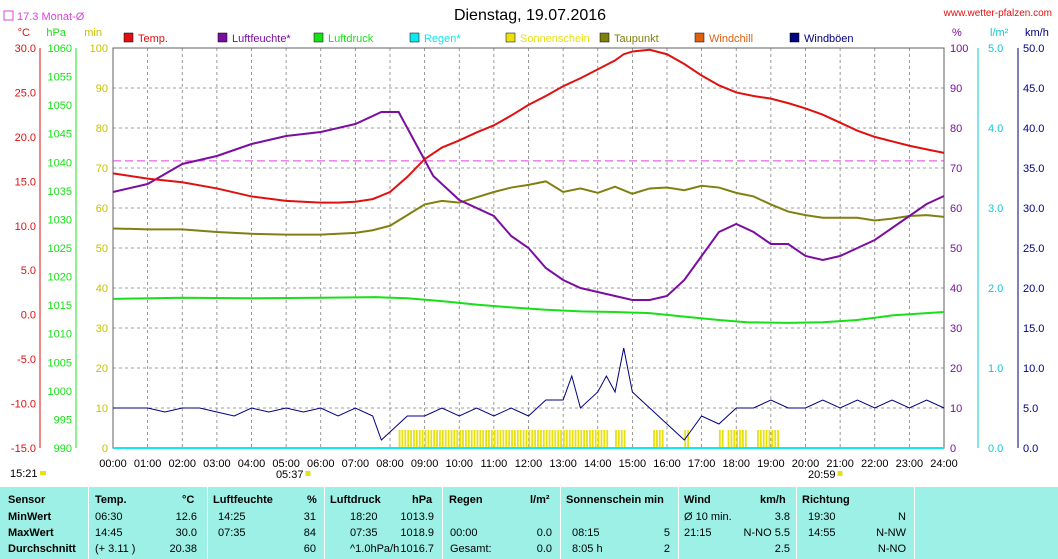  I want to click on stats-cell-sun_val: 2, so click(666, 549).